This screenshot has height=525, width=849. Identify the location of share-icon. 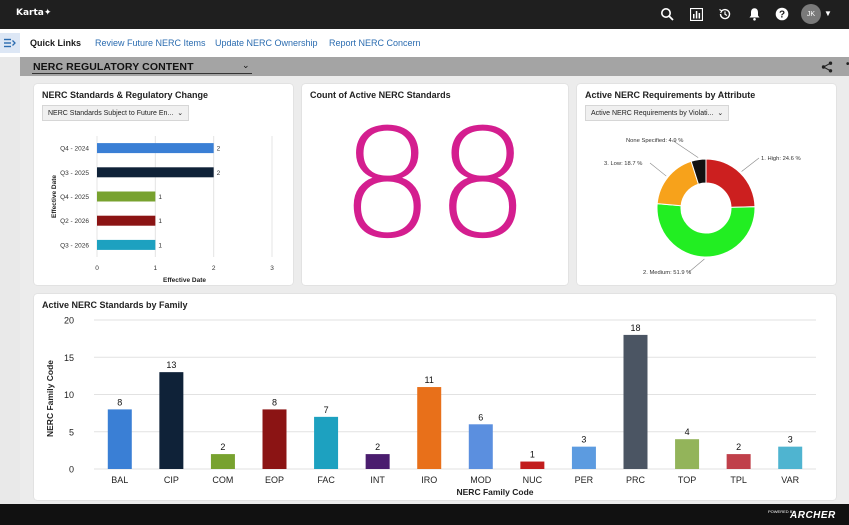
(827, 66).